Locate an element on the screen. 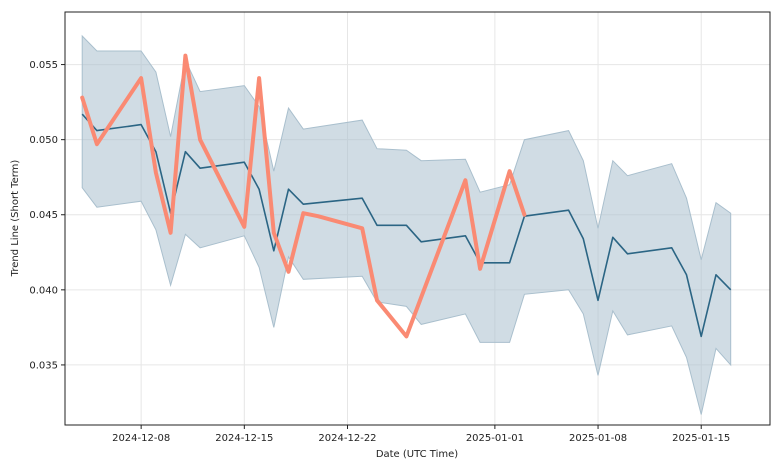 The width and height of the screenshot is (780, 470). y-axis-ticks: 0.035 0.040 0.045 0.050 0.055 is located at coordinates (47, 215).